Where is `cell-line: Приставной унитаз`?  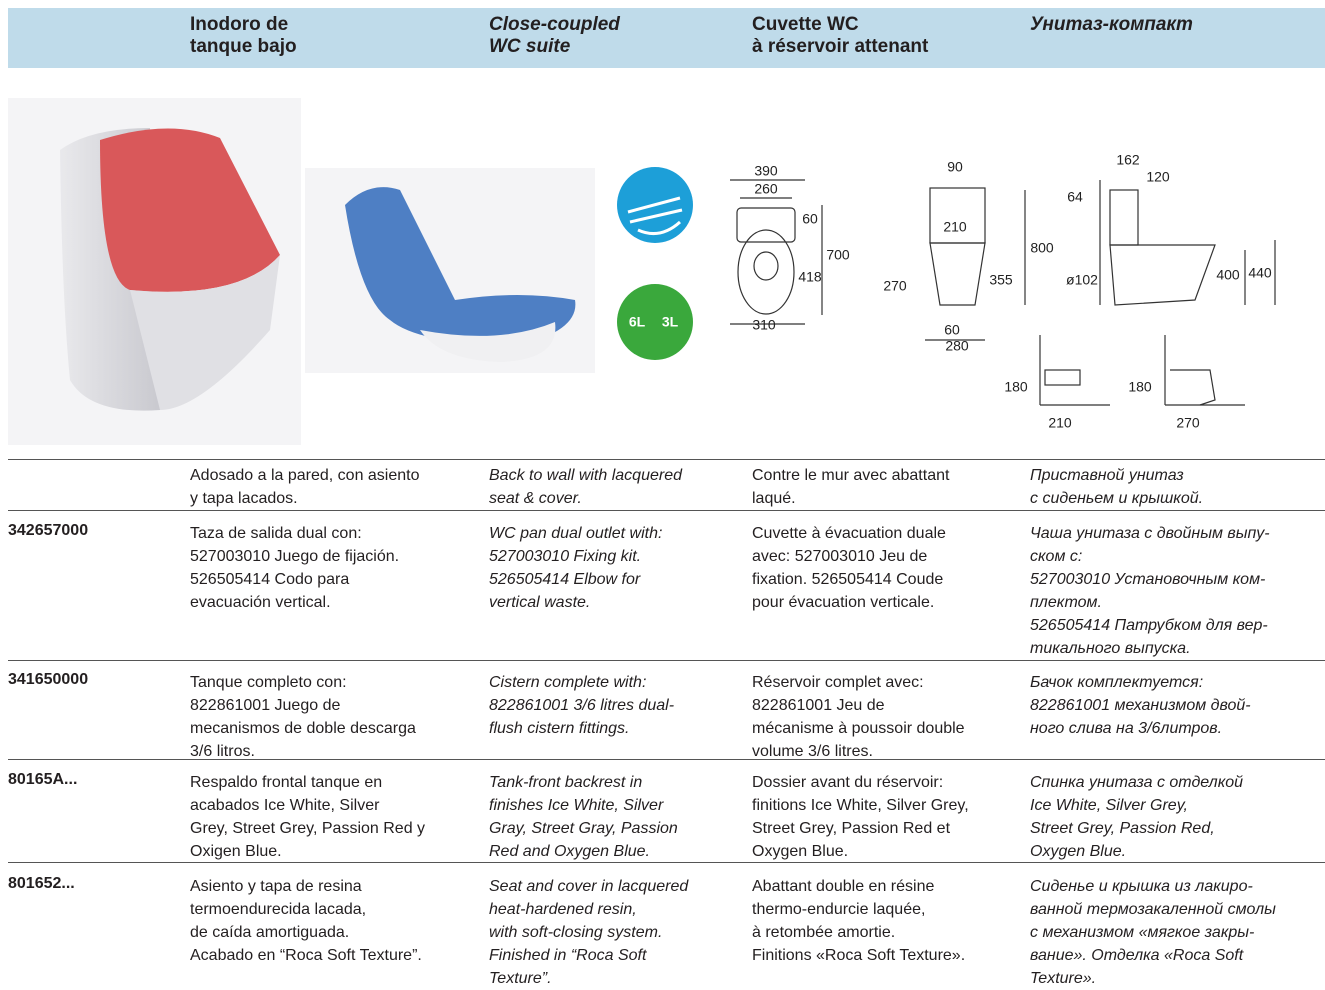 cell-line: Приставной унитаз is located at coordinates (1107, 475).